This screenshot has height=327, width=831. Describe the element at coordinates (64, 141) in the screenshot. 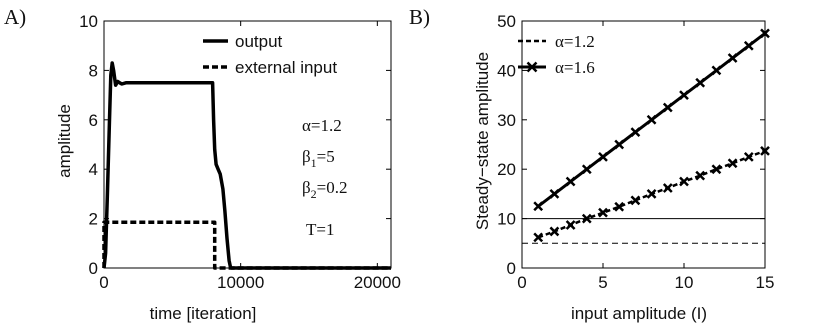

I see `panel-a-ylabel: amplitude` at that location.